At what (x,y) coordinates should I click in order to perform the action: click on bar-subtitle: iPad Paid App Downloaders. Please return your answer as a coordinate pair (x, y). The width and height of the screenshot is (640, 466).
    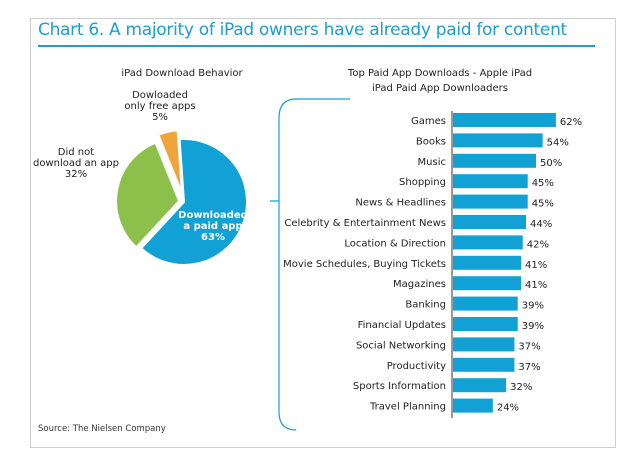
    Looking at the image, I should click on (440, 88).